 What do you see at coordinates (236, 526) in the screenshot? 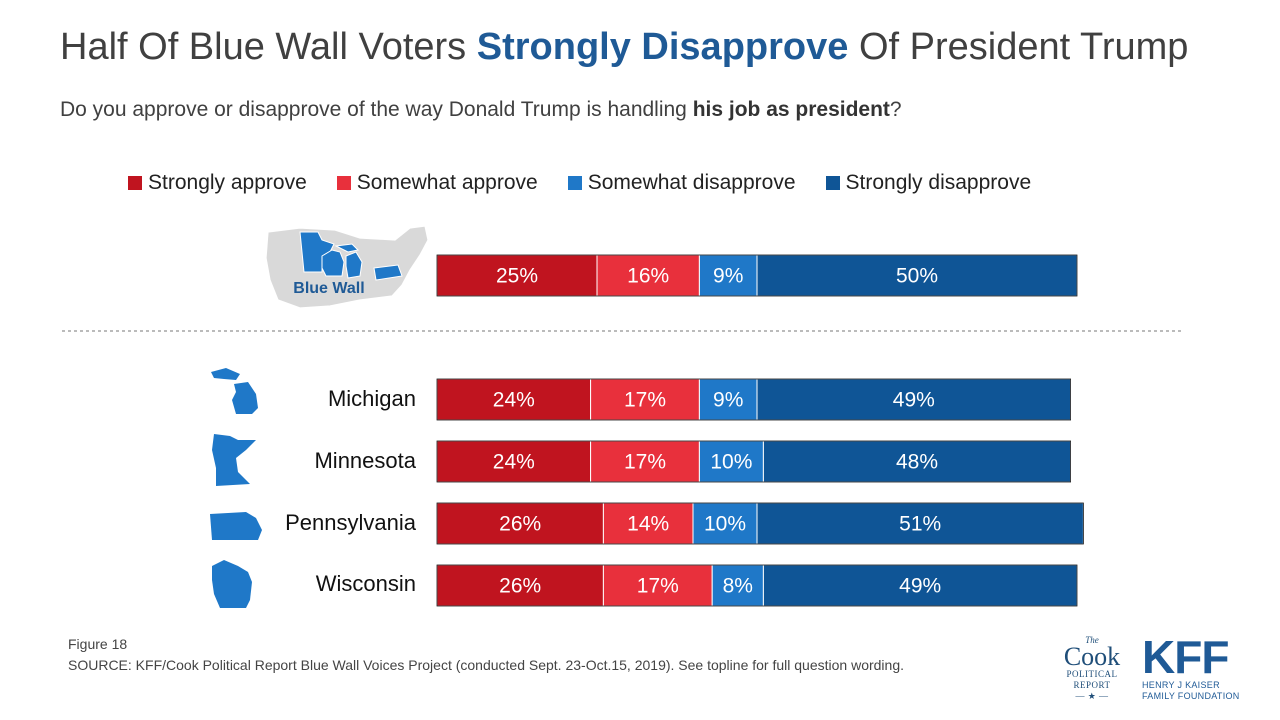
I see `pennsylvania-map-icon` at bounding box center [236, 526].